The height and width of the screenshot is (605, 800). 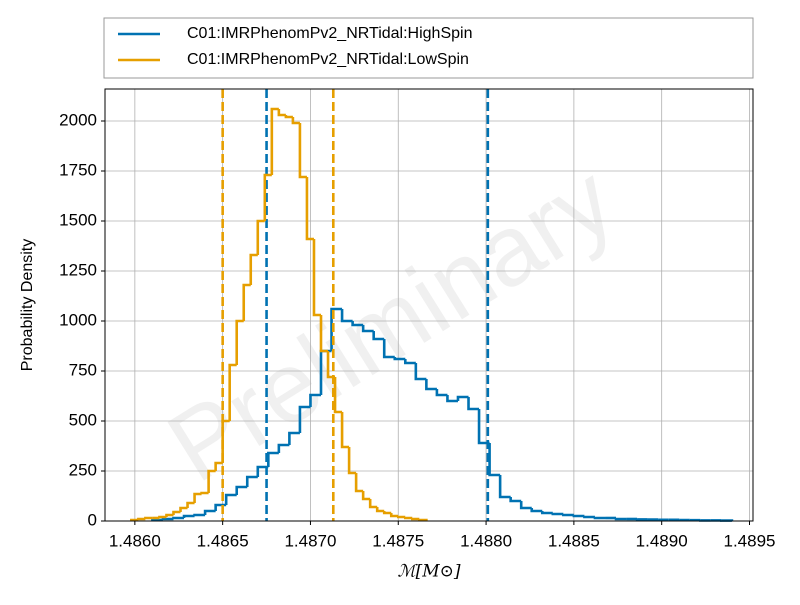 What do you see at coordinates (749, 540) in the screenshot?
I see `x-tick-label: 1.4895` at bounding box center [749, 540].